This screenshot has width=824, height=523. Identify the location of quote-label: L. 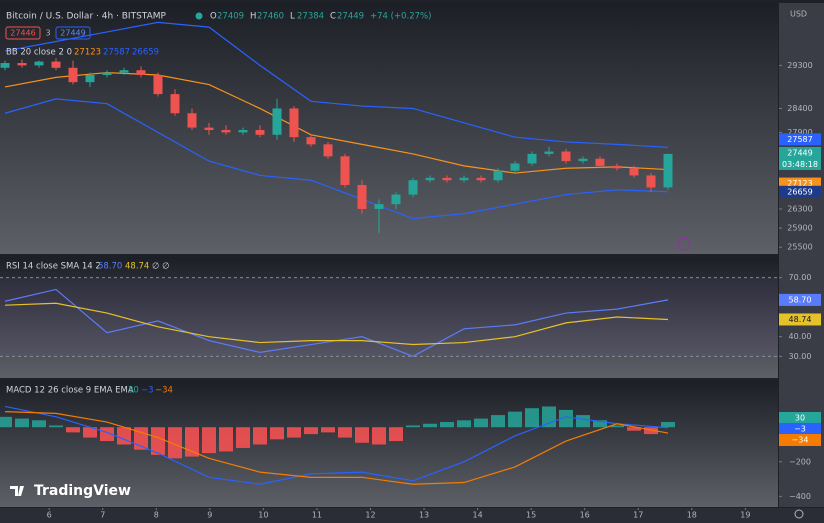
(292, 17).